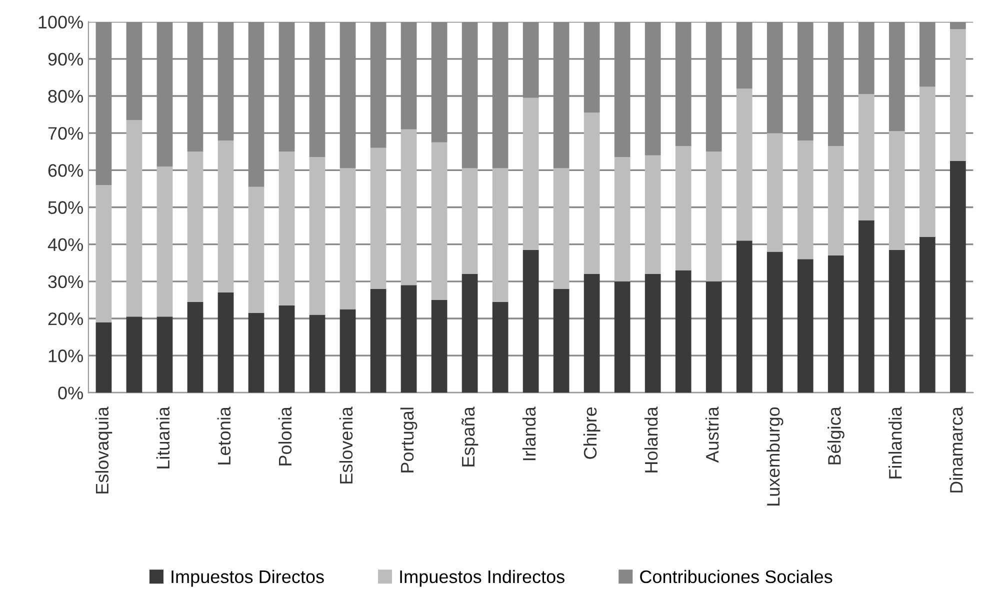  I want to click on y-tick-label: 0%, so click(70, 393).